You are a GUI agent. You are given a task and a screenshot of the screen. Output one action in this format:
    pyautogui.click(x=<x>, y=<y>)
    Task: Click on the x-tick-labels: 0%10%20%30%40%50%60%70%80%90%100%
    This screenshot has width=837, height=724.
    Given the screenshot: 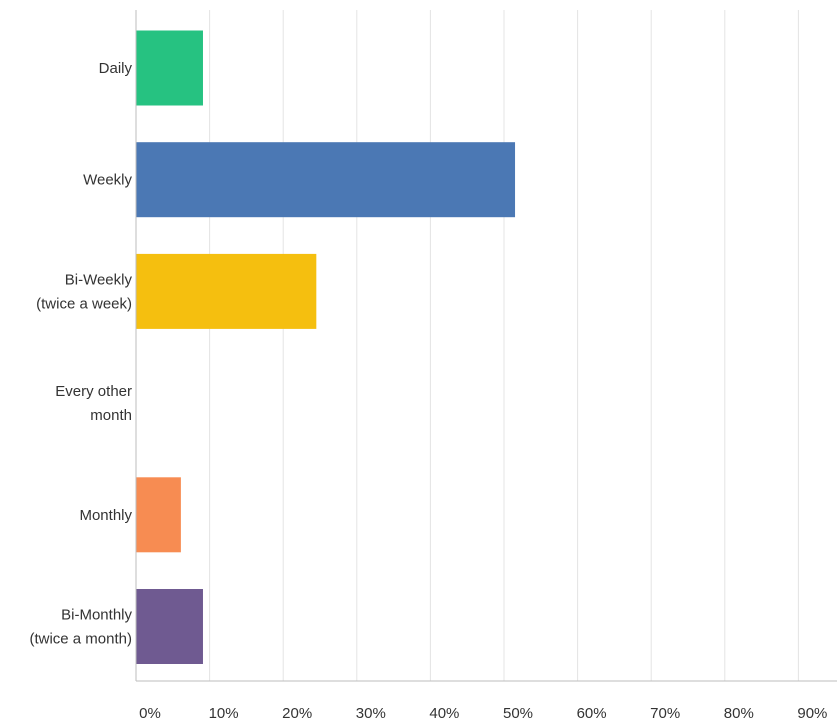 What is the action you would take?
    pyautogui.click(x=483, y=713)
    